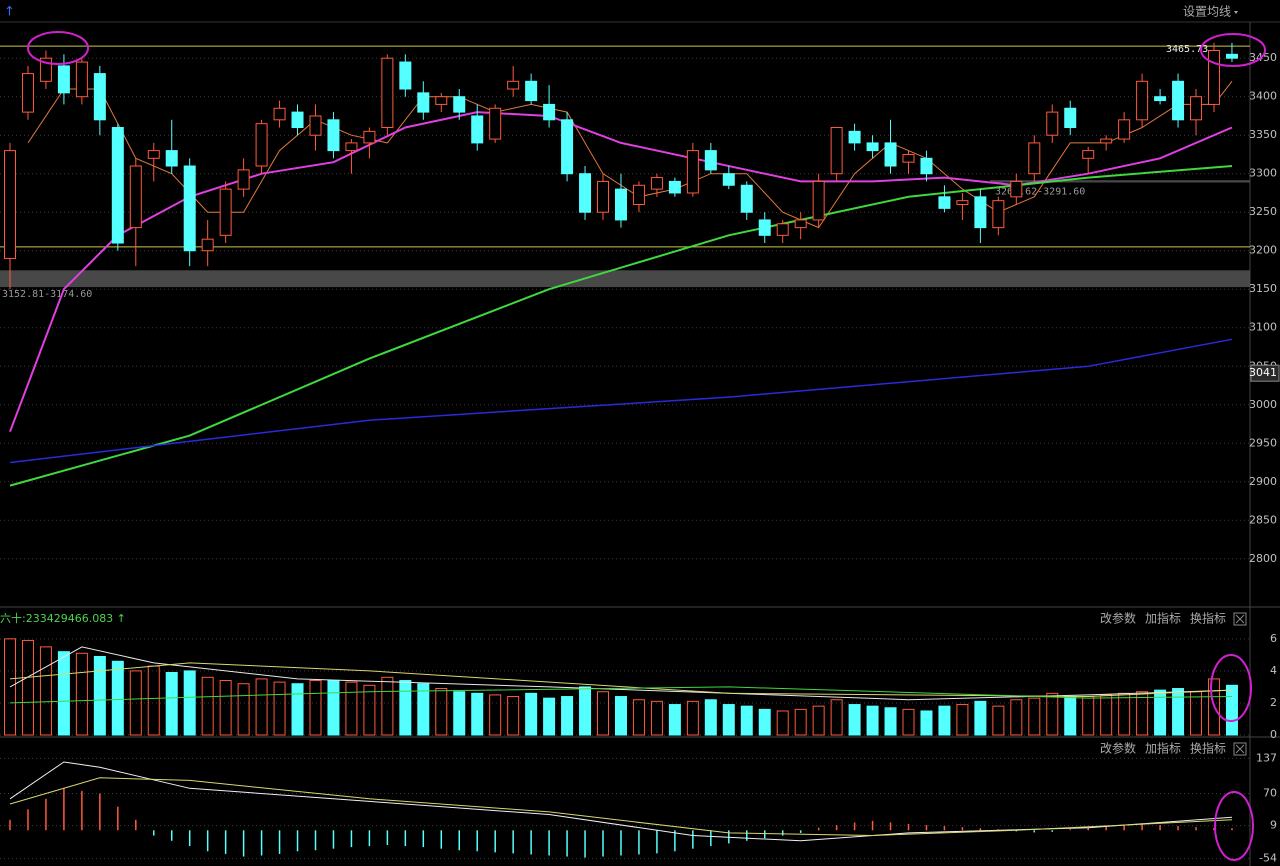 This screenshot has width=1280, height=866. I want to click on ma-settings: 设置均线, so click(1207, 12).